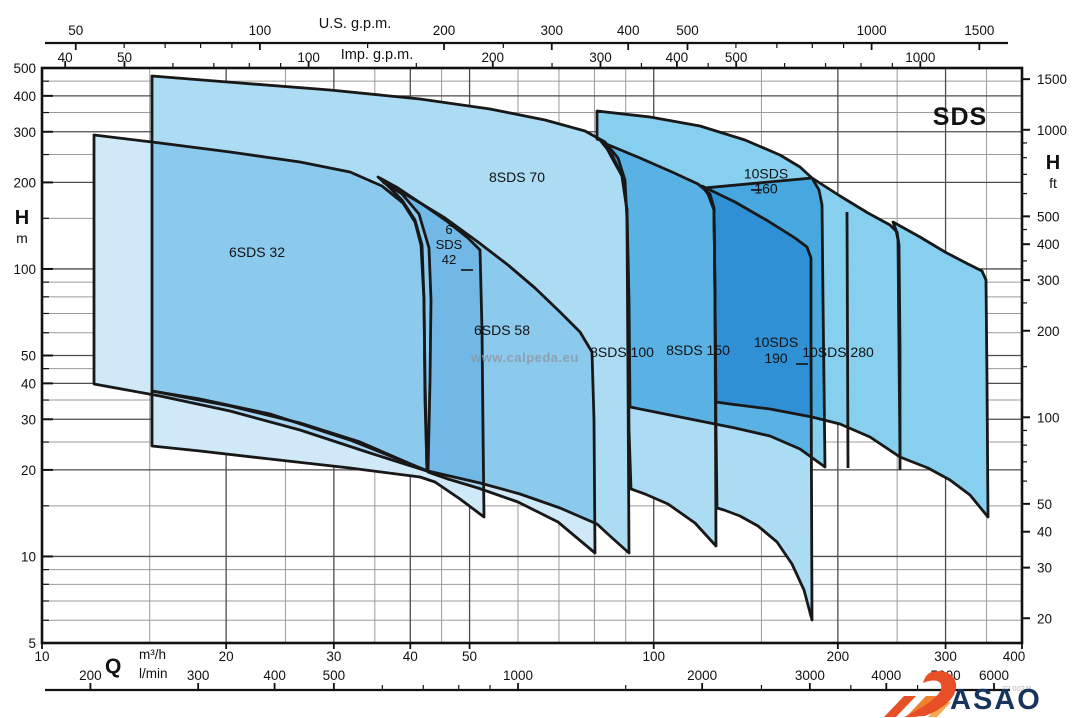  What do you see at coordinates (1017, 688) in the screenshot?
I see `small-print: 72.003/9` at bounding box center [1017, 688].